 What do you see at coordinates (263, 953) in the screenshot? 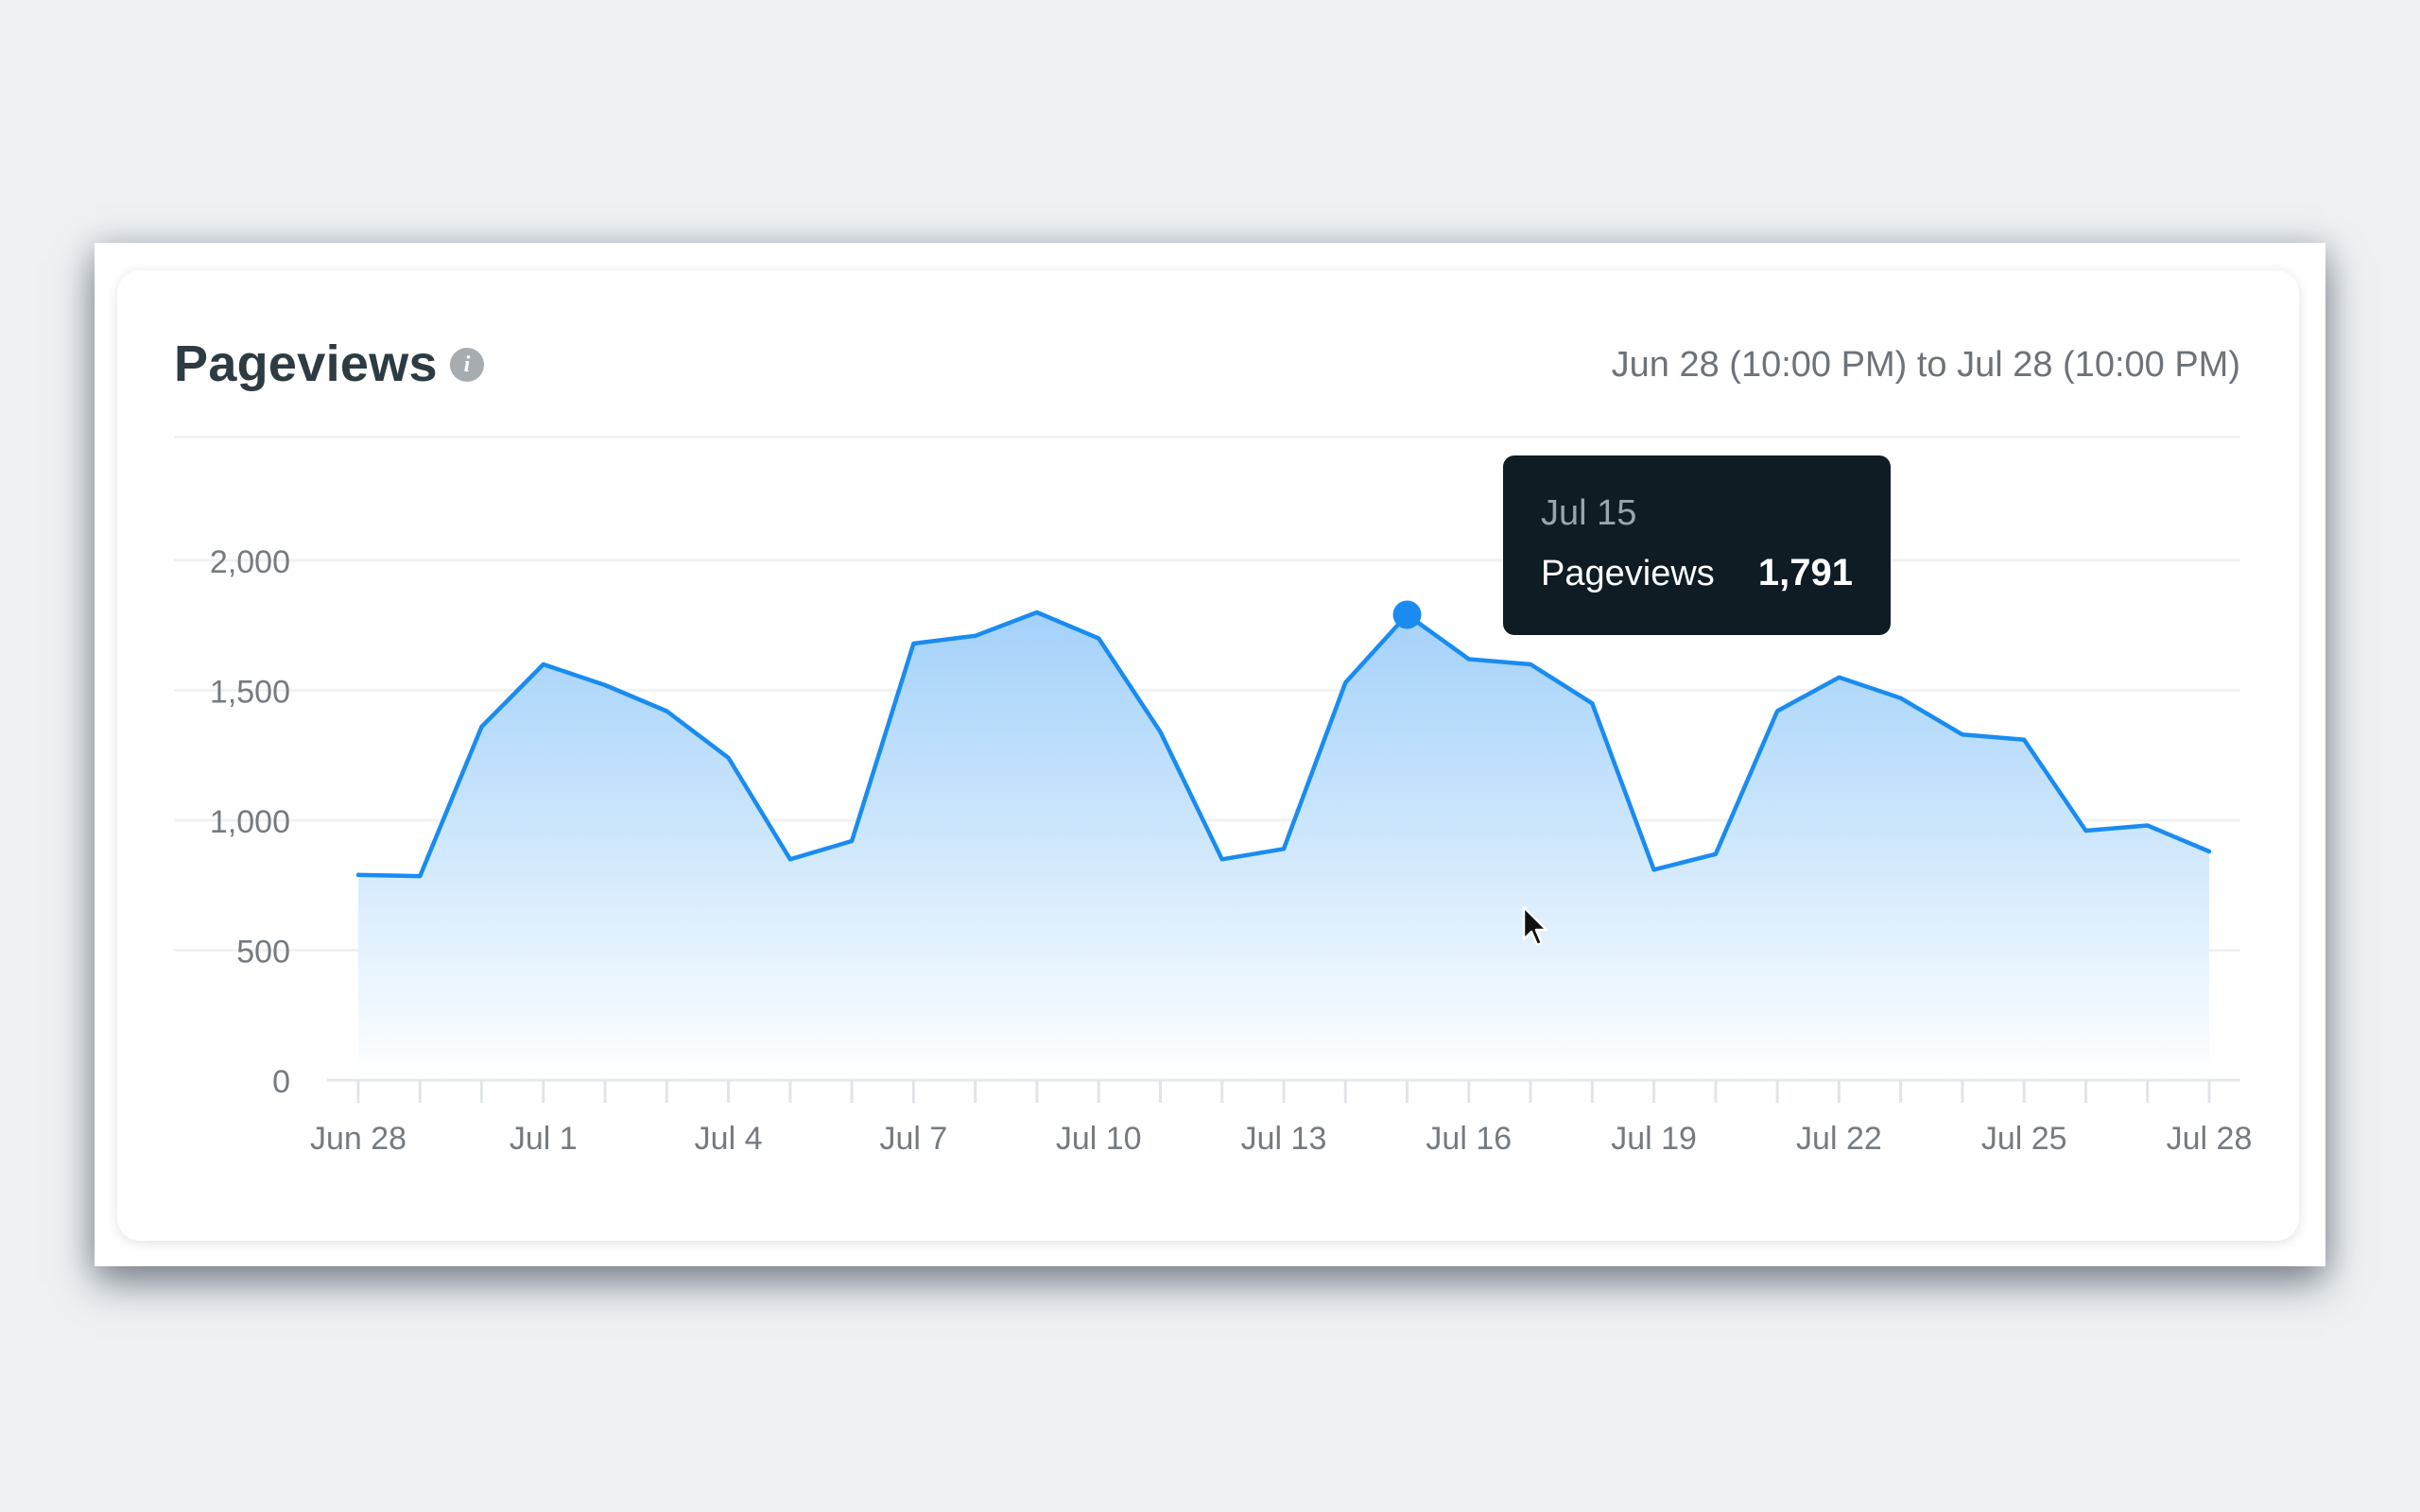
I see `y-tick-label: 500` at bounding box center [263, 953].